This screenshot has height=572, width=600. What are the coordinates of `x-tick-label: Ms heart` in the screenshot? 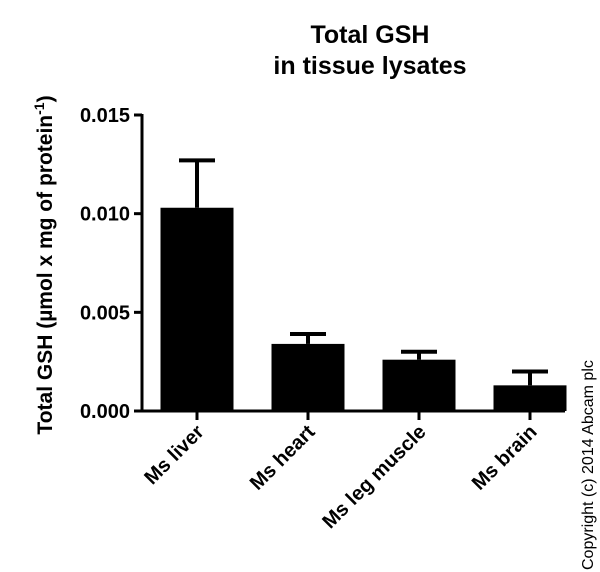 It's located at (283, 458).